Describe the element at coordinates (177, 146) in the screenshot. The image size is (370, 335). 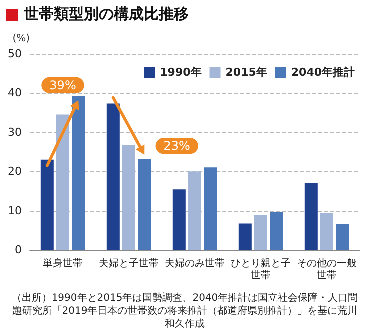
I see `annotation: 23%` at that location.